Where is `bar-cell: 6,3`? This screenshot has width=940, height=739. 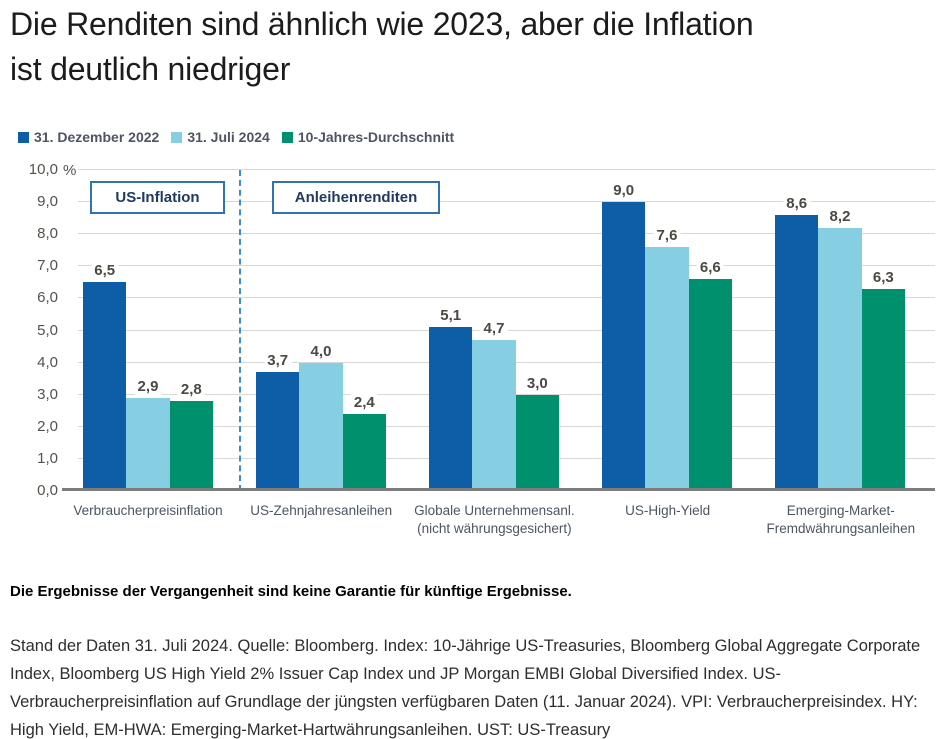 bar-cell: 6,3 is located at coordinates (883, 330).